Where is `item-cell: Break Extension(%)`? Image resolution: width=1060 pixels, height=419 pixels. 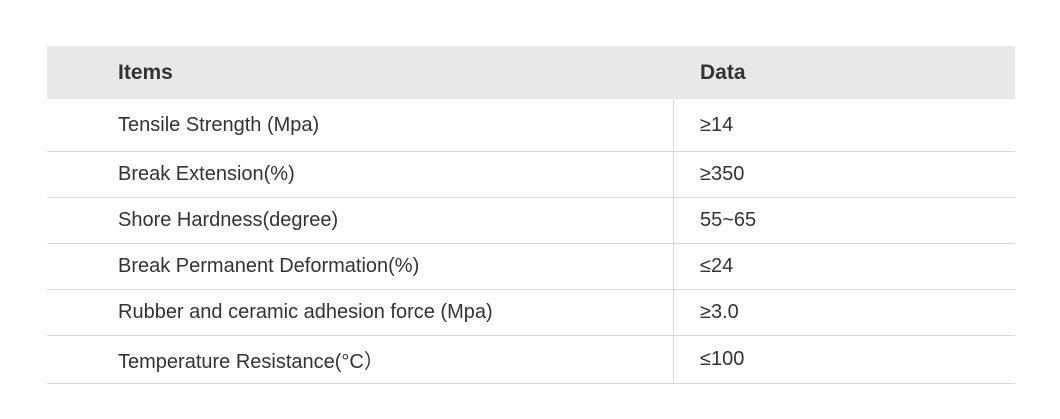 item-cell: Break Extension(%) is located at coordinates (360, 174).